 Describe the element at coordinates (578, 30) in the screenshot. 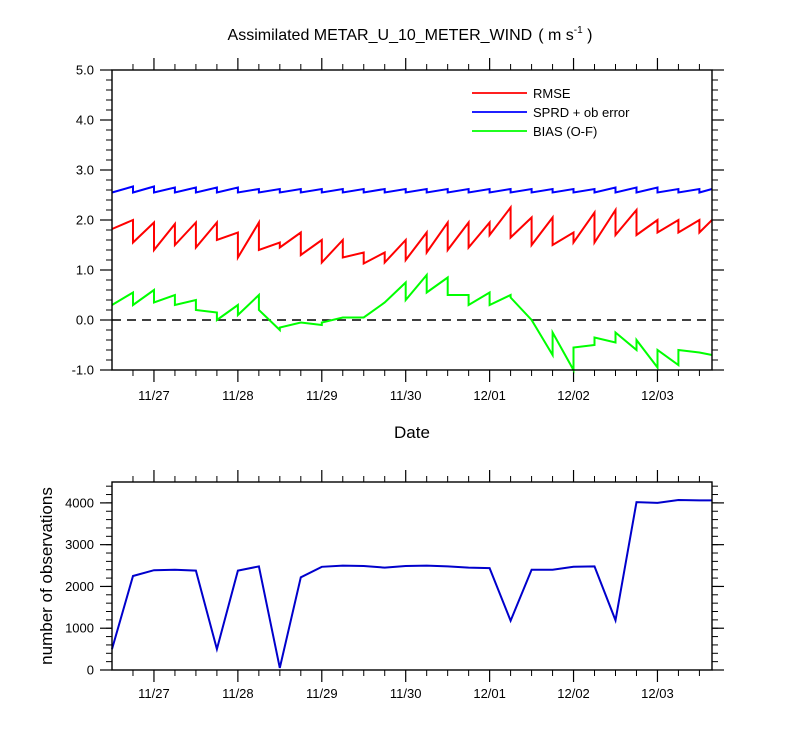

I see `chart-title-units-exponent: -1` at that location.